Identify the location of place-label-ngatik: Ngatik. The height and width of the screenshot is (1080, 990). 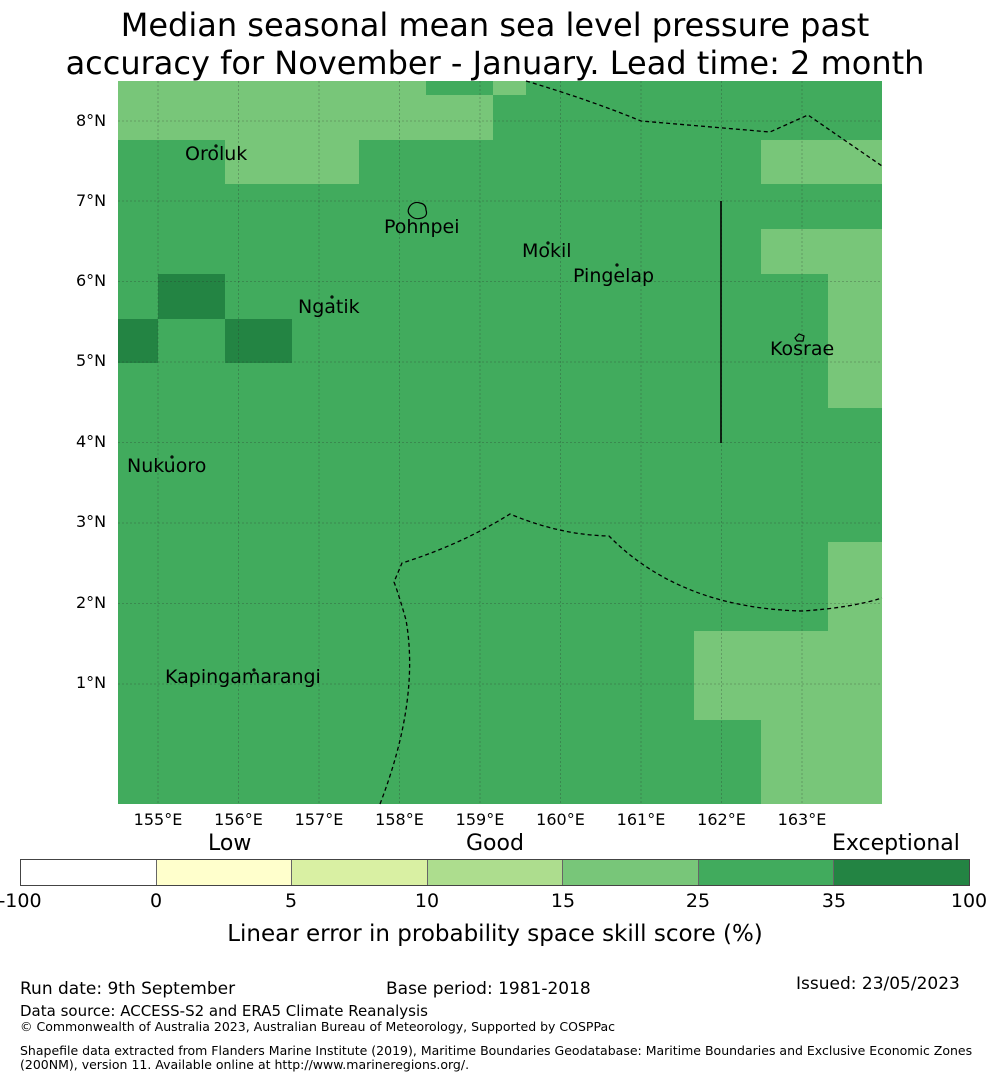
(329, 307).